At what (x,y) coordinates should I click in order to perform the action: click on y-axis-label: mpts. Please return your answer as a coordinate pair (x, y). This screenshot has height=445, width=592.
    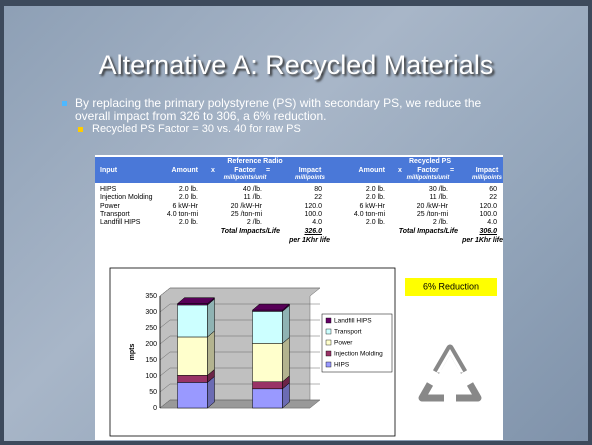
    Looking at the image, I should click on (132, 352).